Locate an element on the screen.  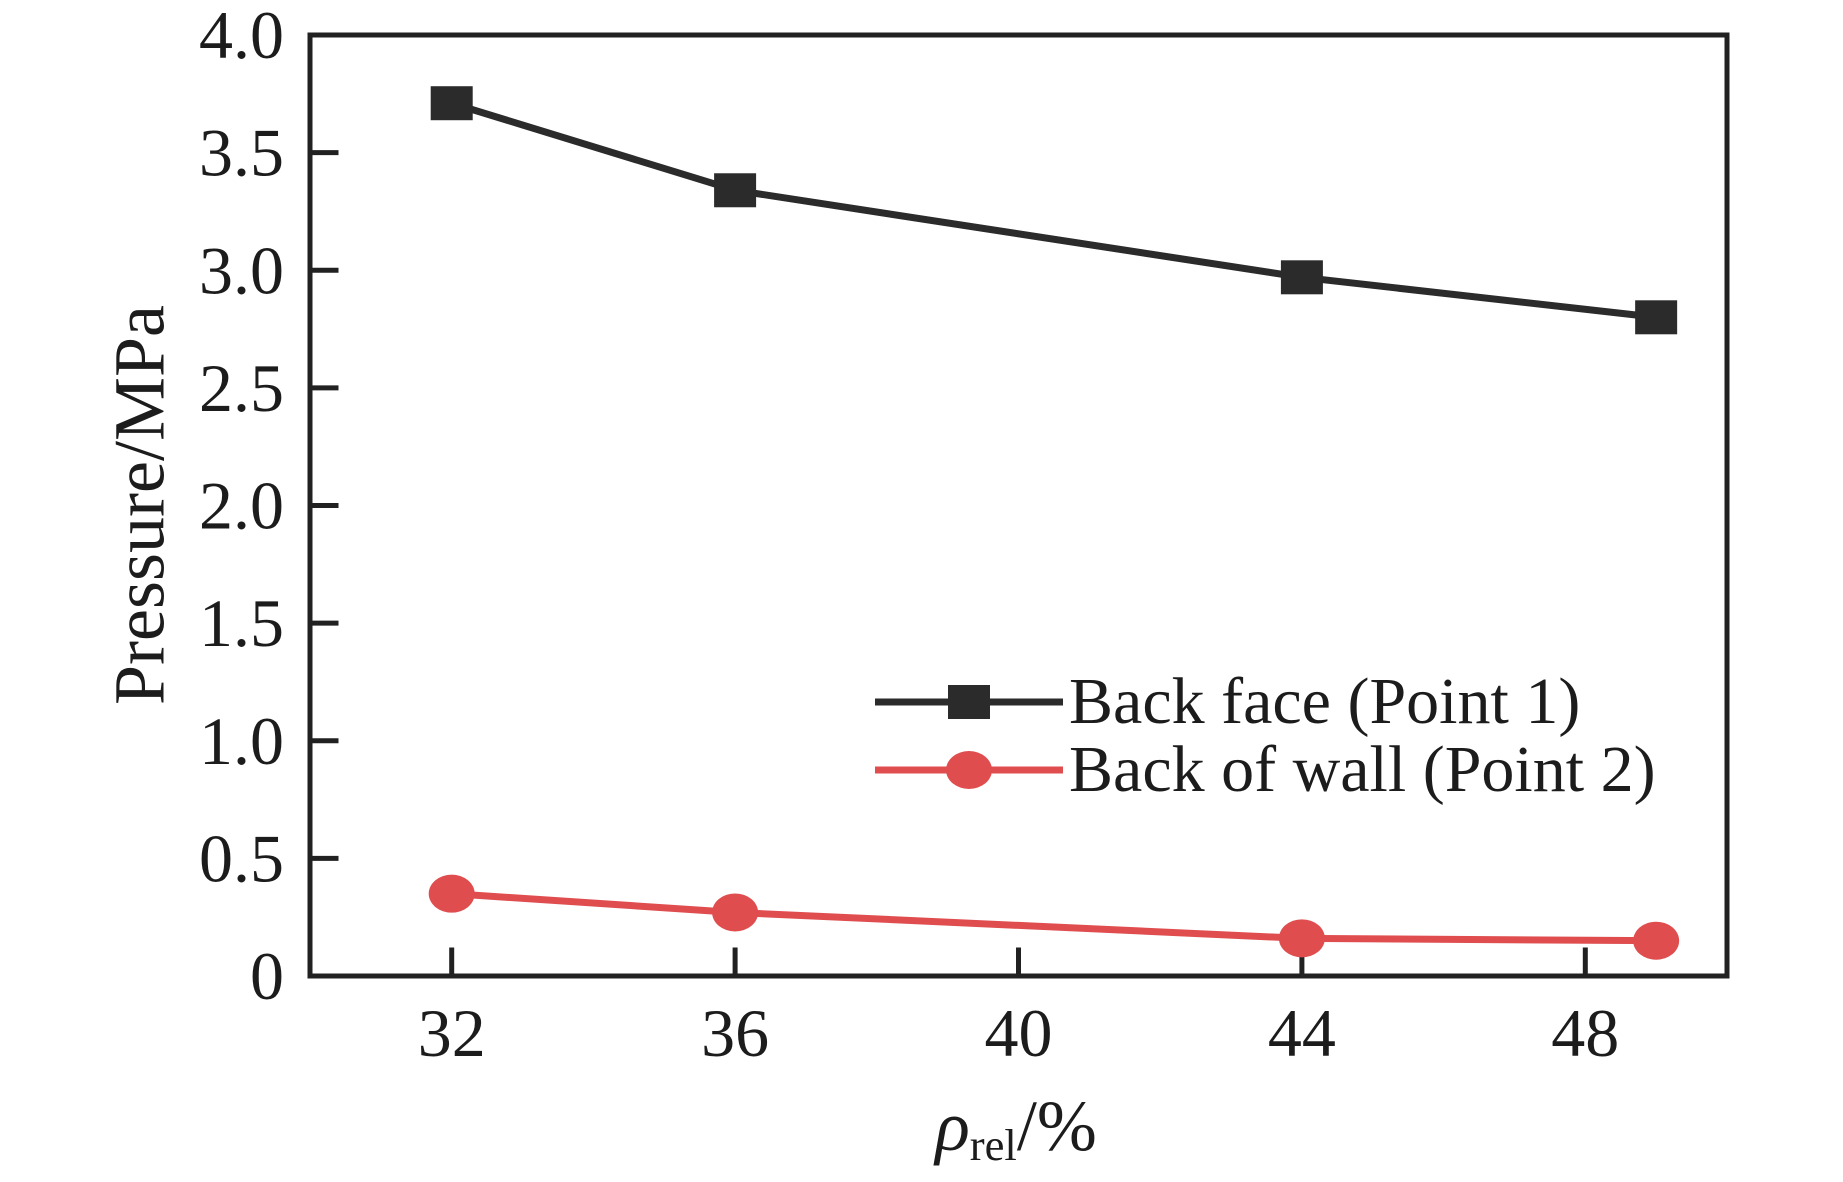
y-tick-label: 0.5 is located at coordinates (241, 858).